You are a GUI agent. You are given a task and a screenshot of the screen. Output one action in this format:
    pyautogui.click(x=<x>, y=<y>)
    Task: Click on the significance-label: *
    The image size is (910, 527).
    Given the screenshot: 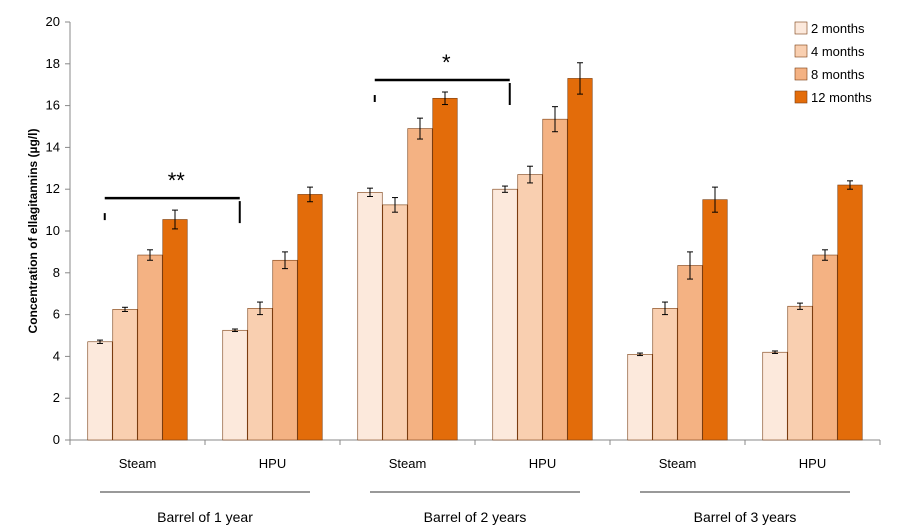 What is the action you would take?
    pyautogui.click(x=446, y=62)
    